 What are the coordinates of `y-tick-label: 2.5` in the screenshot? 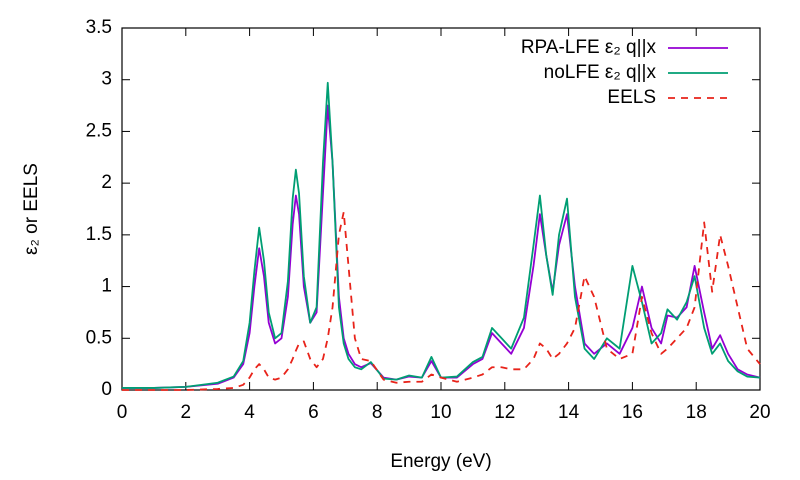 It's located at (99, 130).